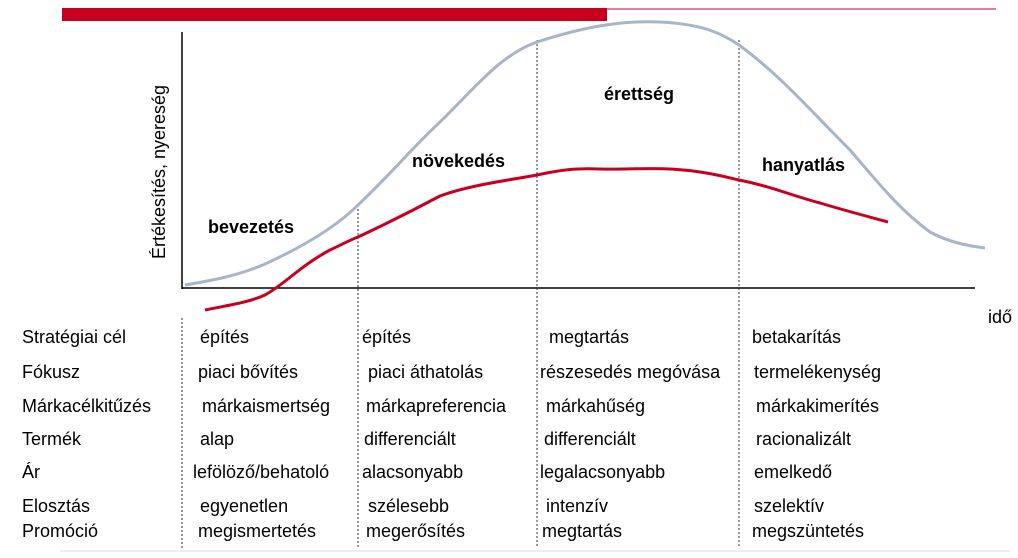 The image size is (1018, 558). Describe the element at coordinates (52, 439) in the screenshot. I see `row-label: Termék` at that location.